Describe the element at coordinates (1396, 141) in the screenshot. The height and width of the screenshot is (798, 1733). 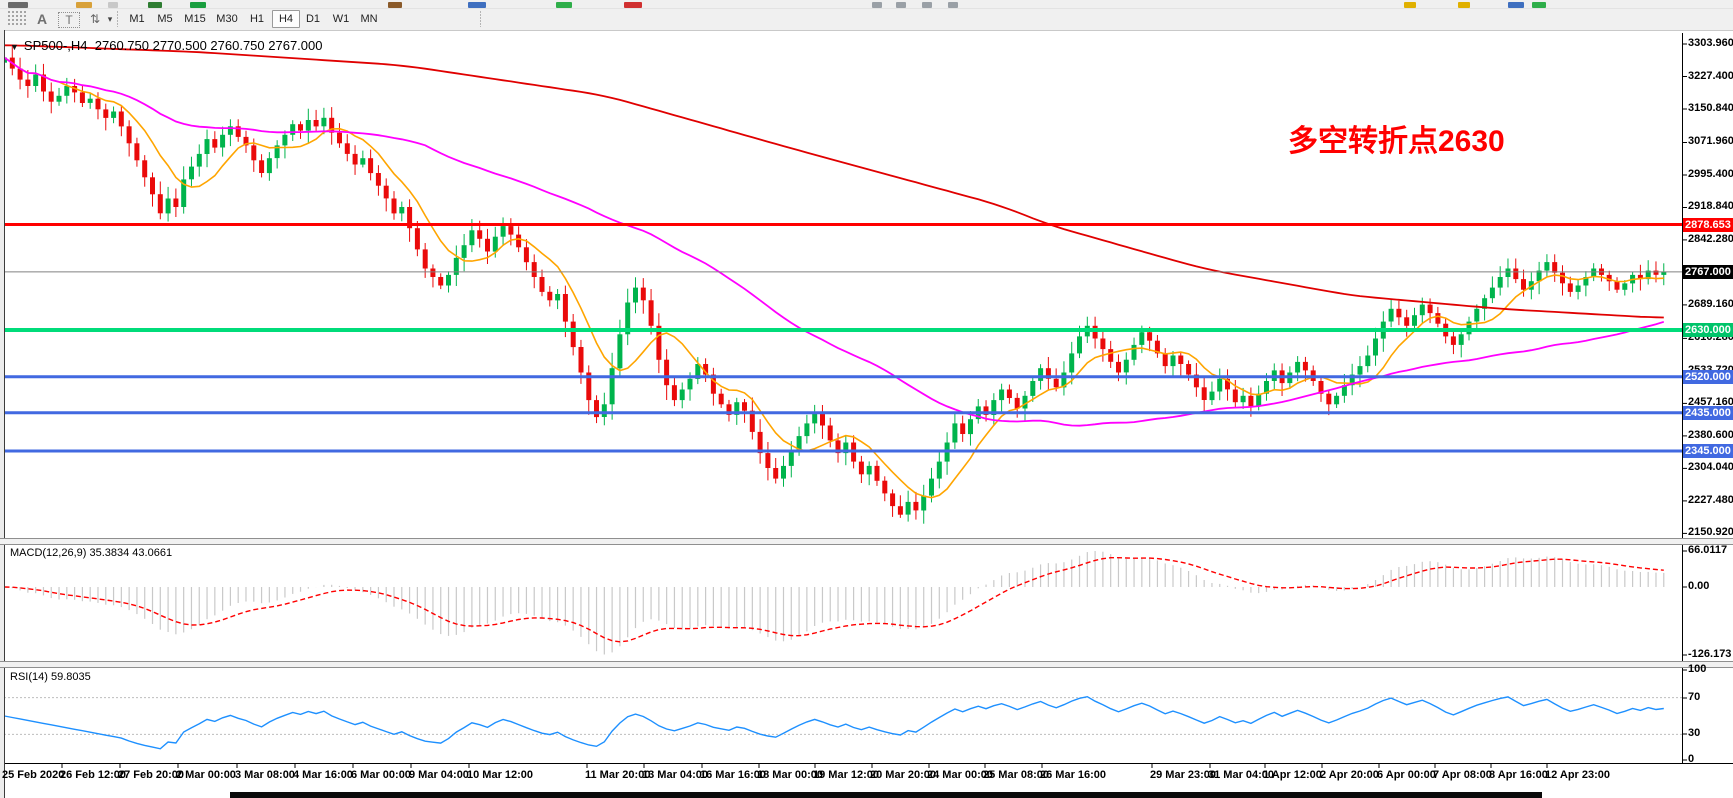
I see `price-annotation-text: 多空转折点2630` at that location.